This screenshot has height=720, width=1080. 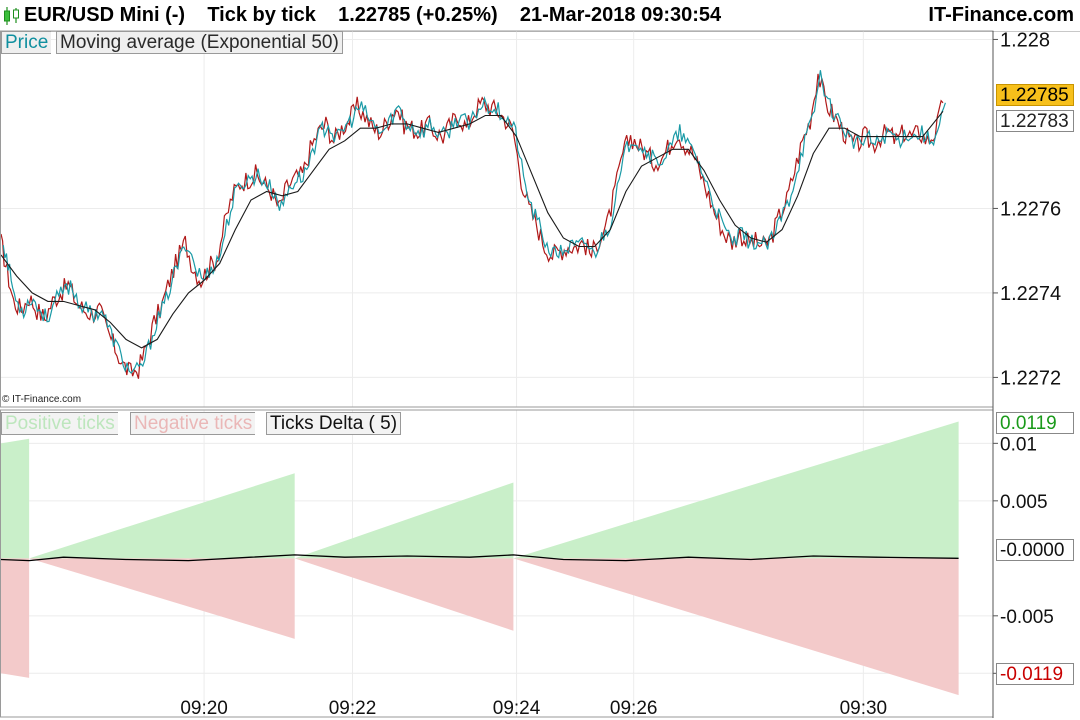 I want to click on delta-max-tag: 0.0119, so click(x=1035, y=423).